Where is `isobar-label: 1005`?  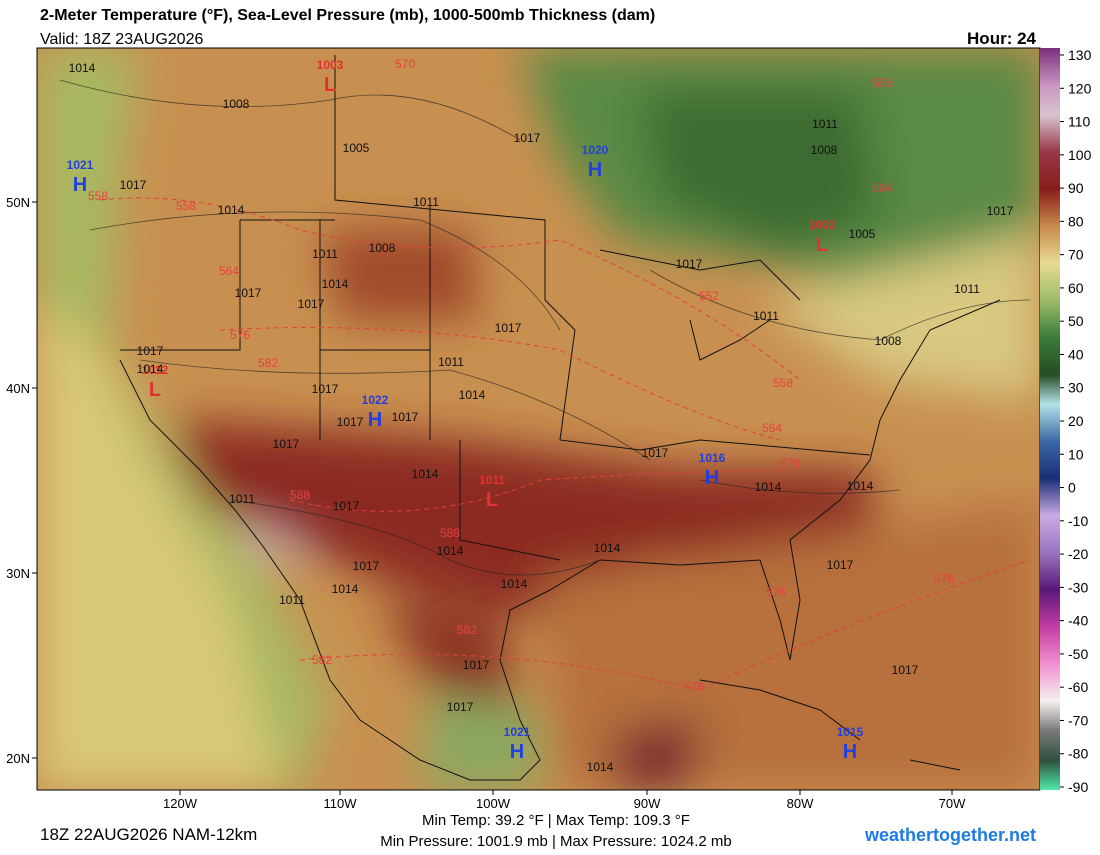
isobar-label: 1005 is located at coordinates (356, 148).